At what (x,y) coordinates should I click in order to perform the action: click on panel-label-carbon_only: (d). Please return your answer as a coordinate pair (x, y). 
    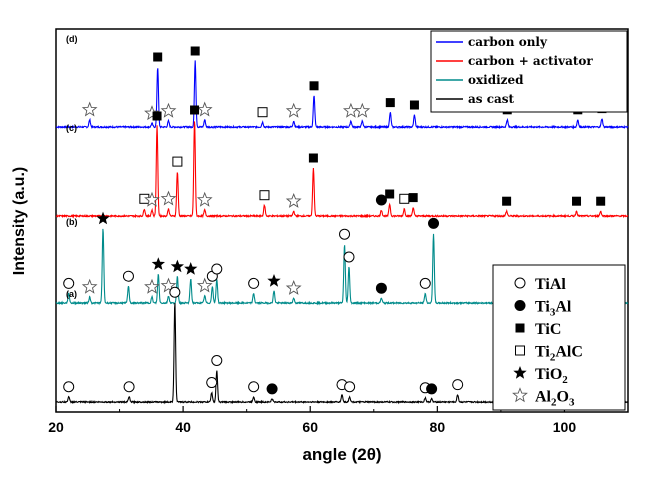
    Looking at the image, I should click on (72, 39).